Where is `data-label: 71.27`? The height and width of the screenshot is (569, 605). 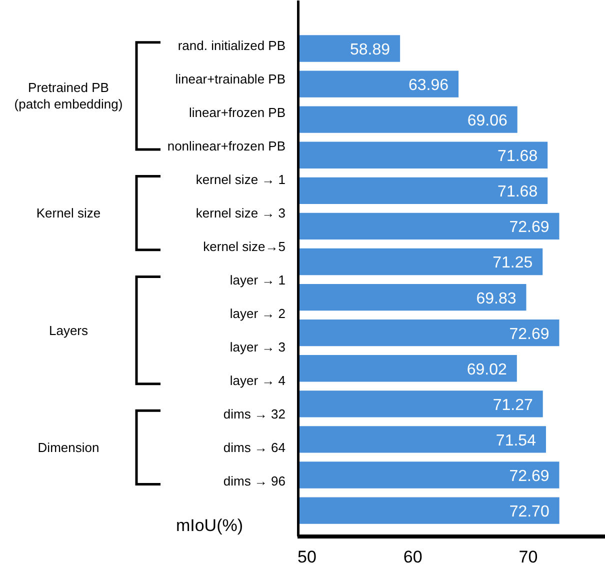
data-label: 71.27 is located at coordinates (512, 405).